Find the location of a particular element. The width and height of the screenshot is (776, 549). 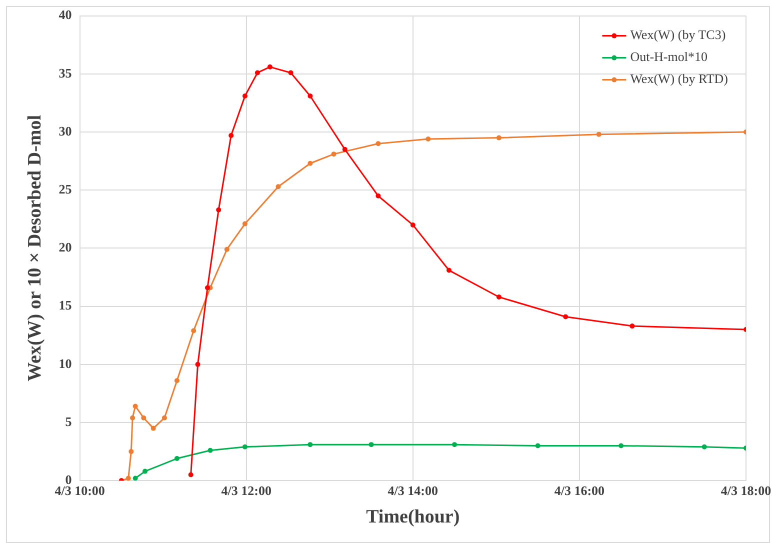

x-axis-title: Time(hour) is located at coordinates (413, 517).